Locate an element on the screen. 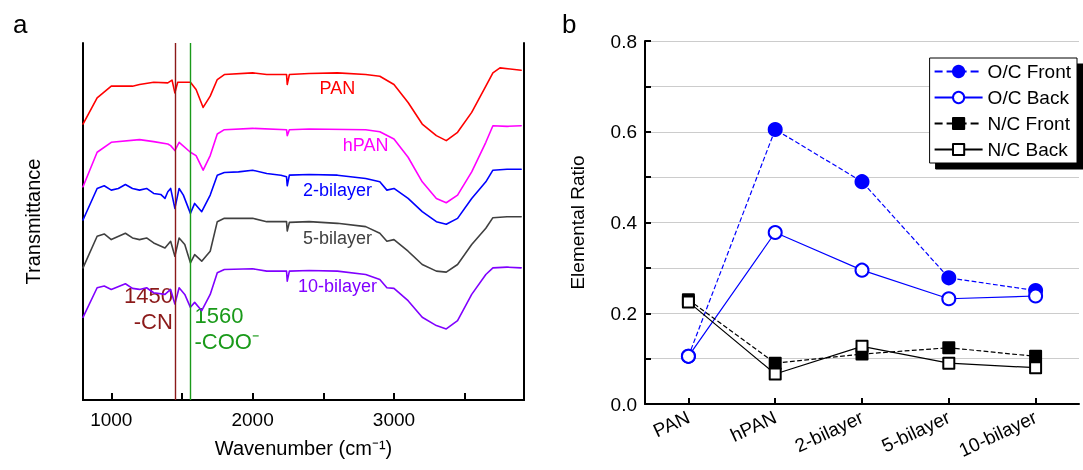 This screenshot has width=1083, height=470. series-label: PAN is located at coordinates (337, 87).